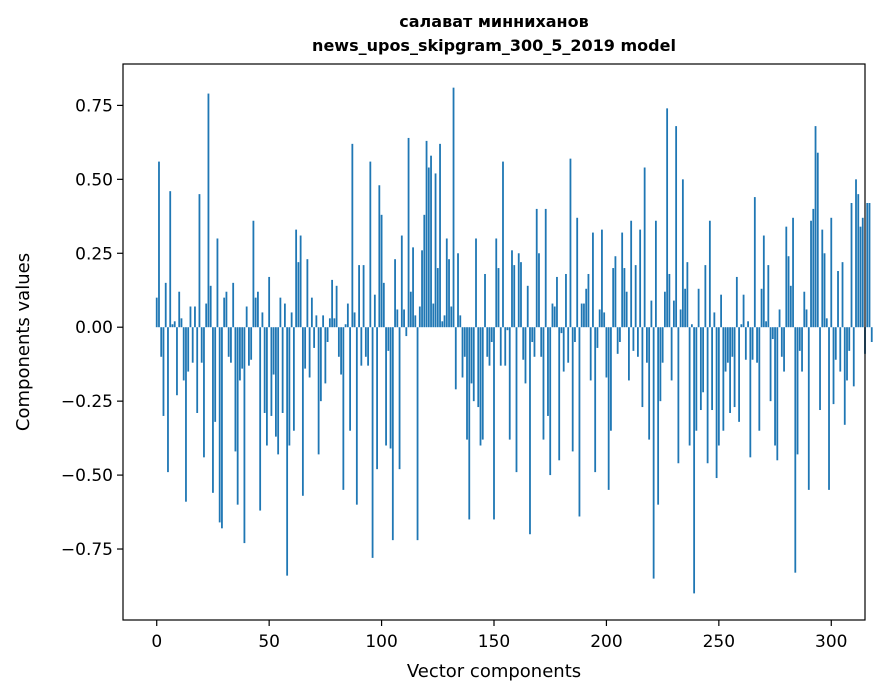  Describe the element at coordinates (94, 328) in the screenshot. I see `y-tick-label: 0.00` at that location.